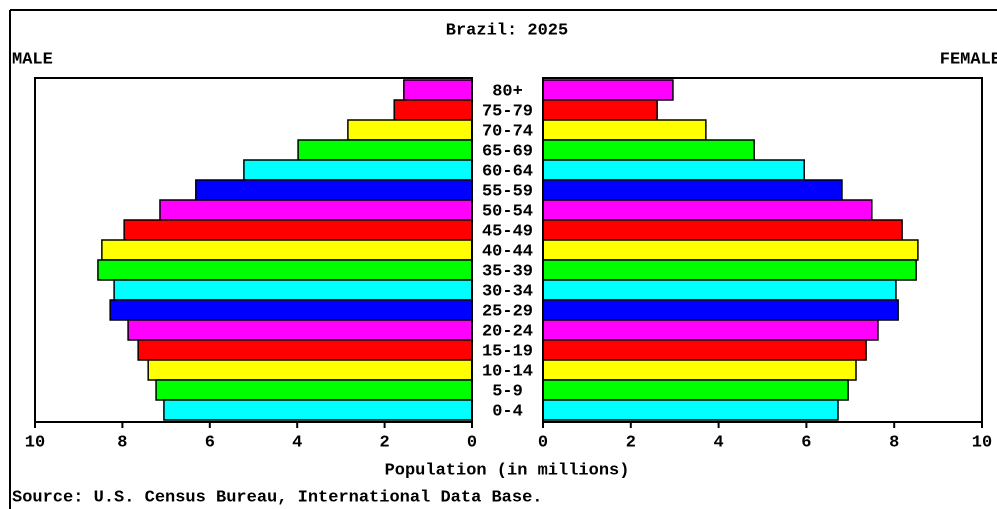  I want to click on age-label: 80+, so click(507, 91).